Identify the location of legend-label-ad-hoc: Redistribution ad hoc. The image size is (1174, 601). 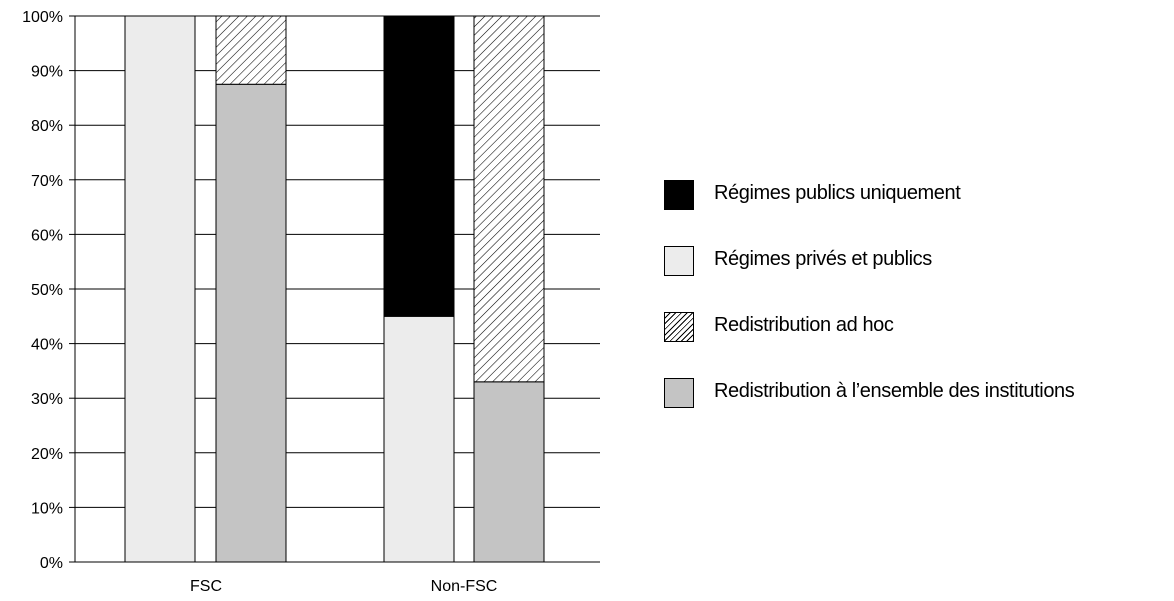
(804, 325).